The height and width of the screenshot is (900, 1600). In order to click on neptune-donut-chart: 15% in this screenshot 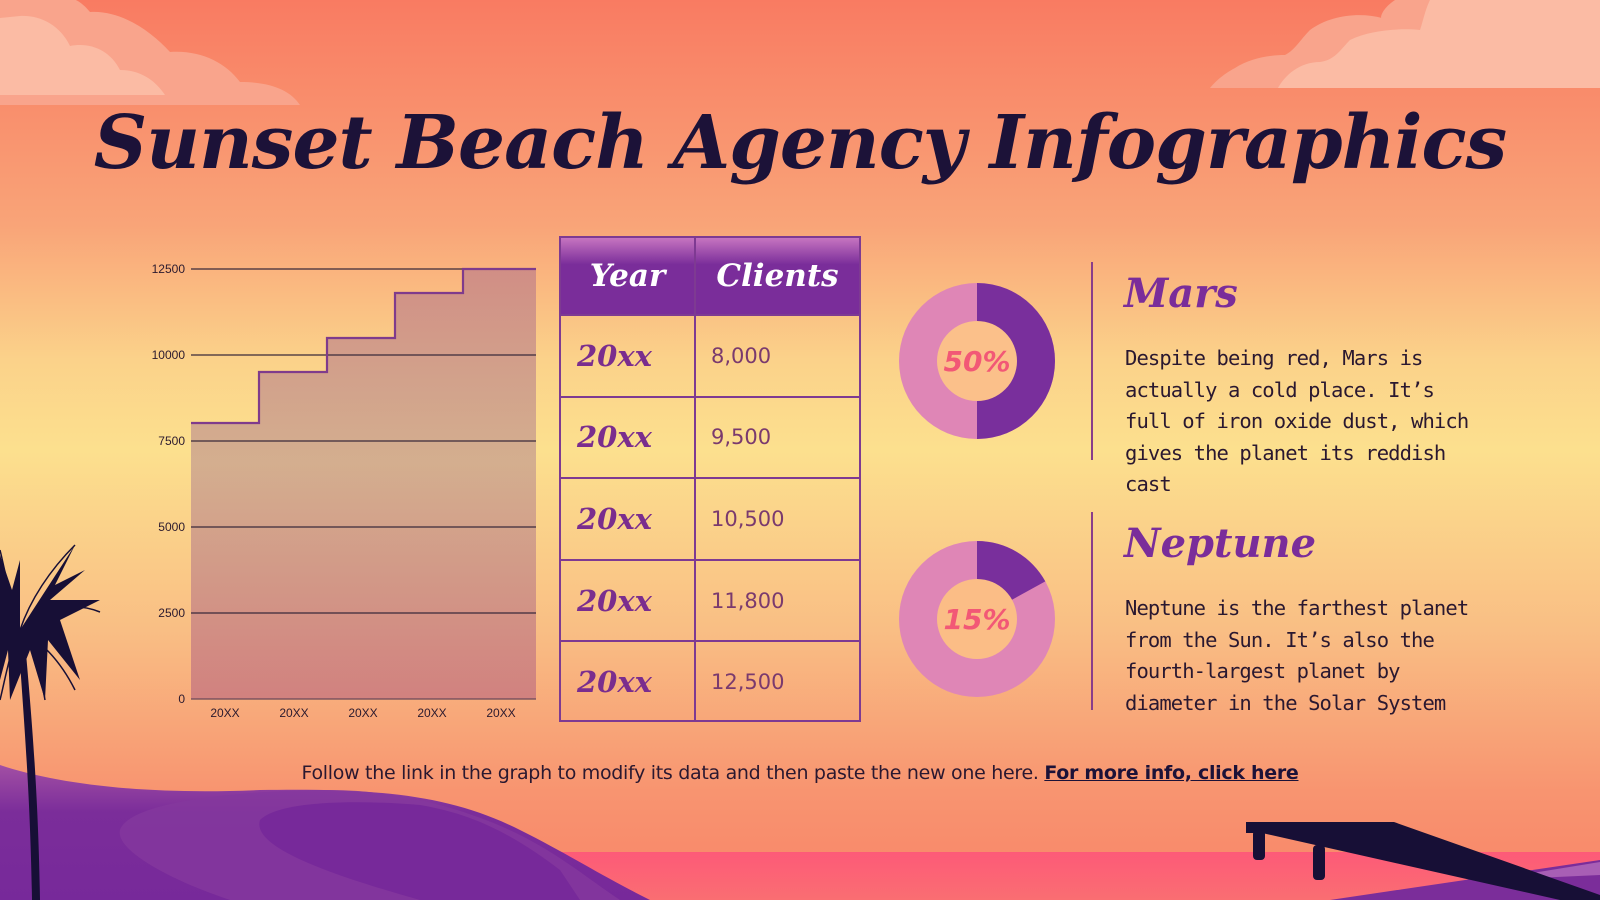, I will do `click(977, 619)`.